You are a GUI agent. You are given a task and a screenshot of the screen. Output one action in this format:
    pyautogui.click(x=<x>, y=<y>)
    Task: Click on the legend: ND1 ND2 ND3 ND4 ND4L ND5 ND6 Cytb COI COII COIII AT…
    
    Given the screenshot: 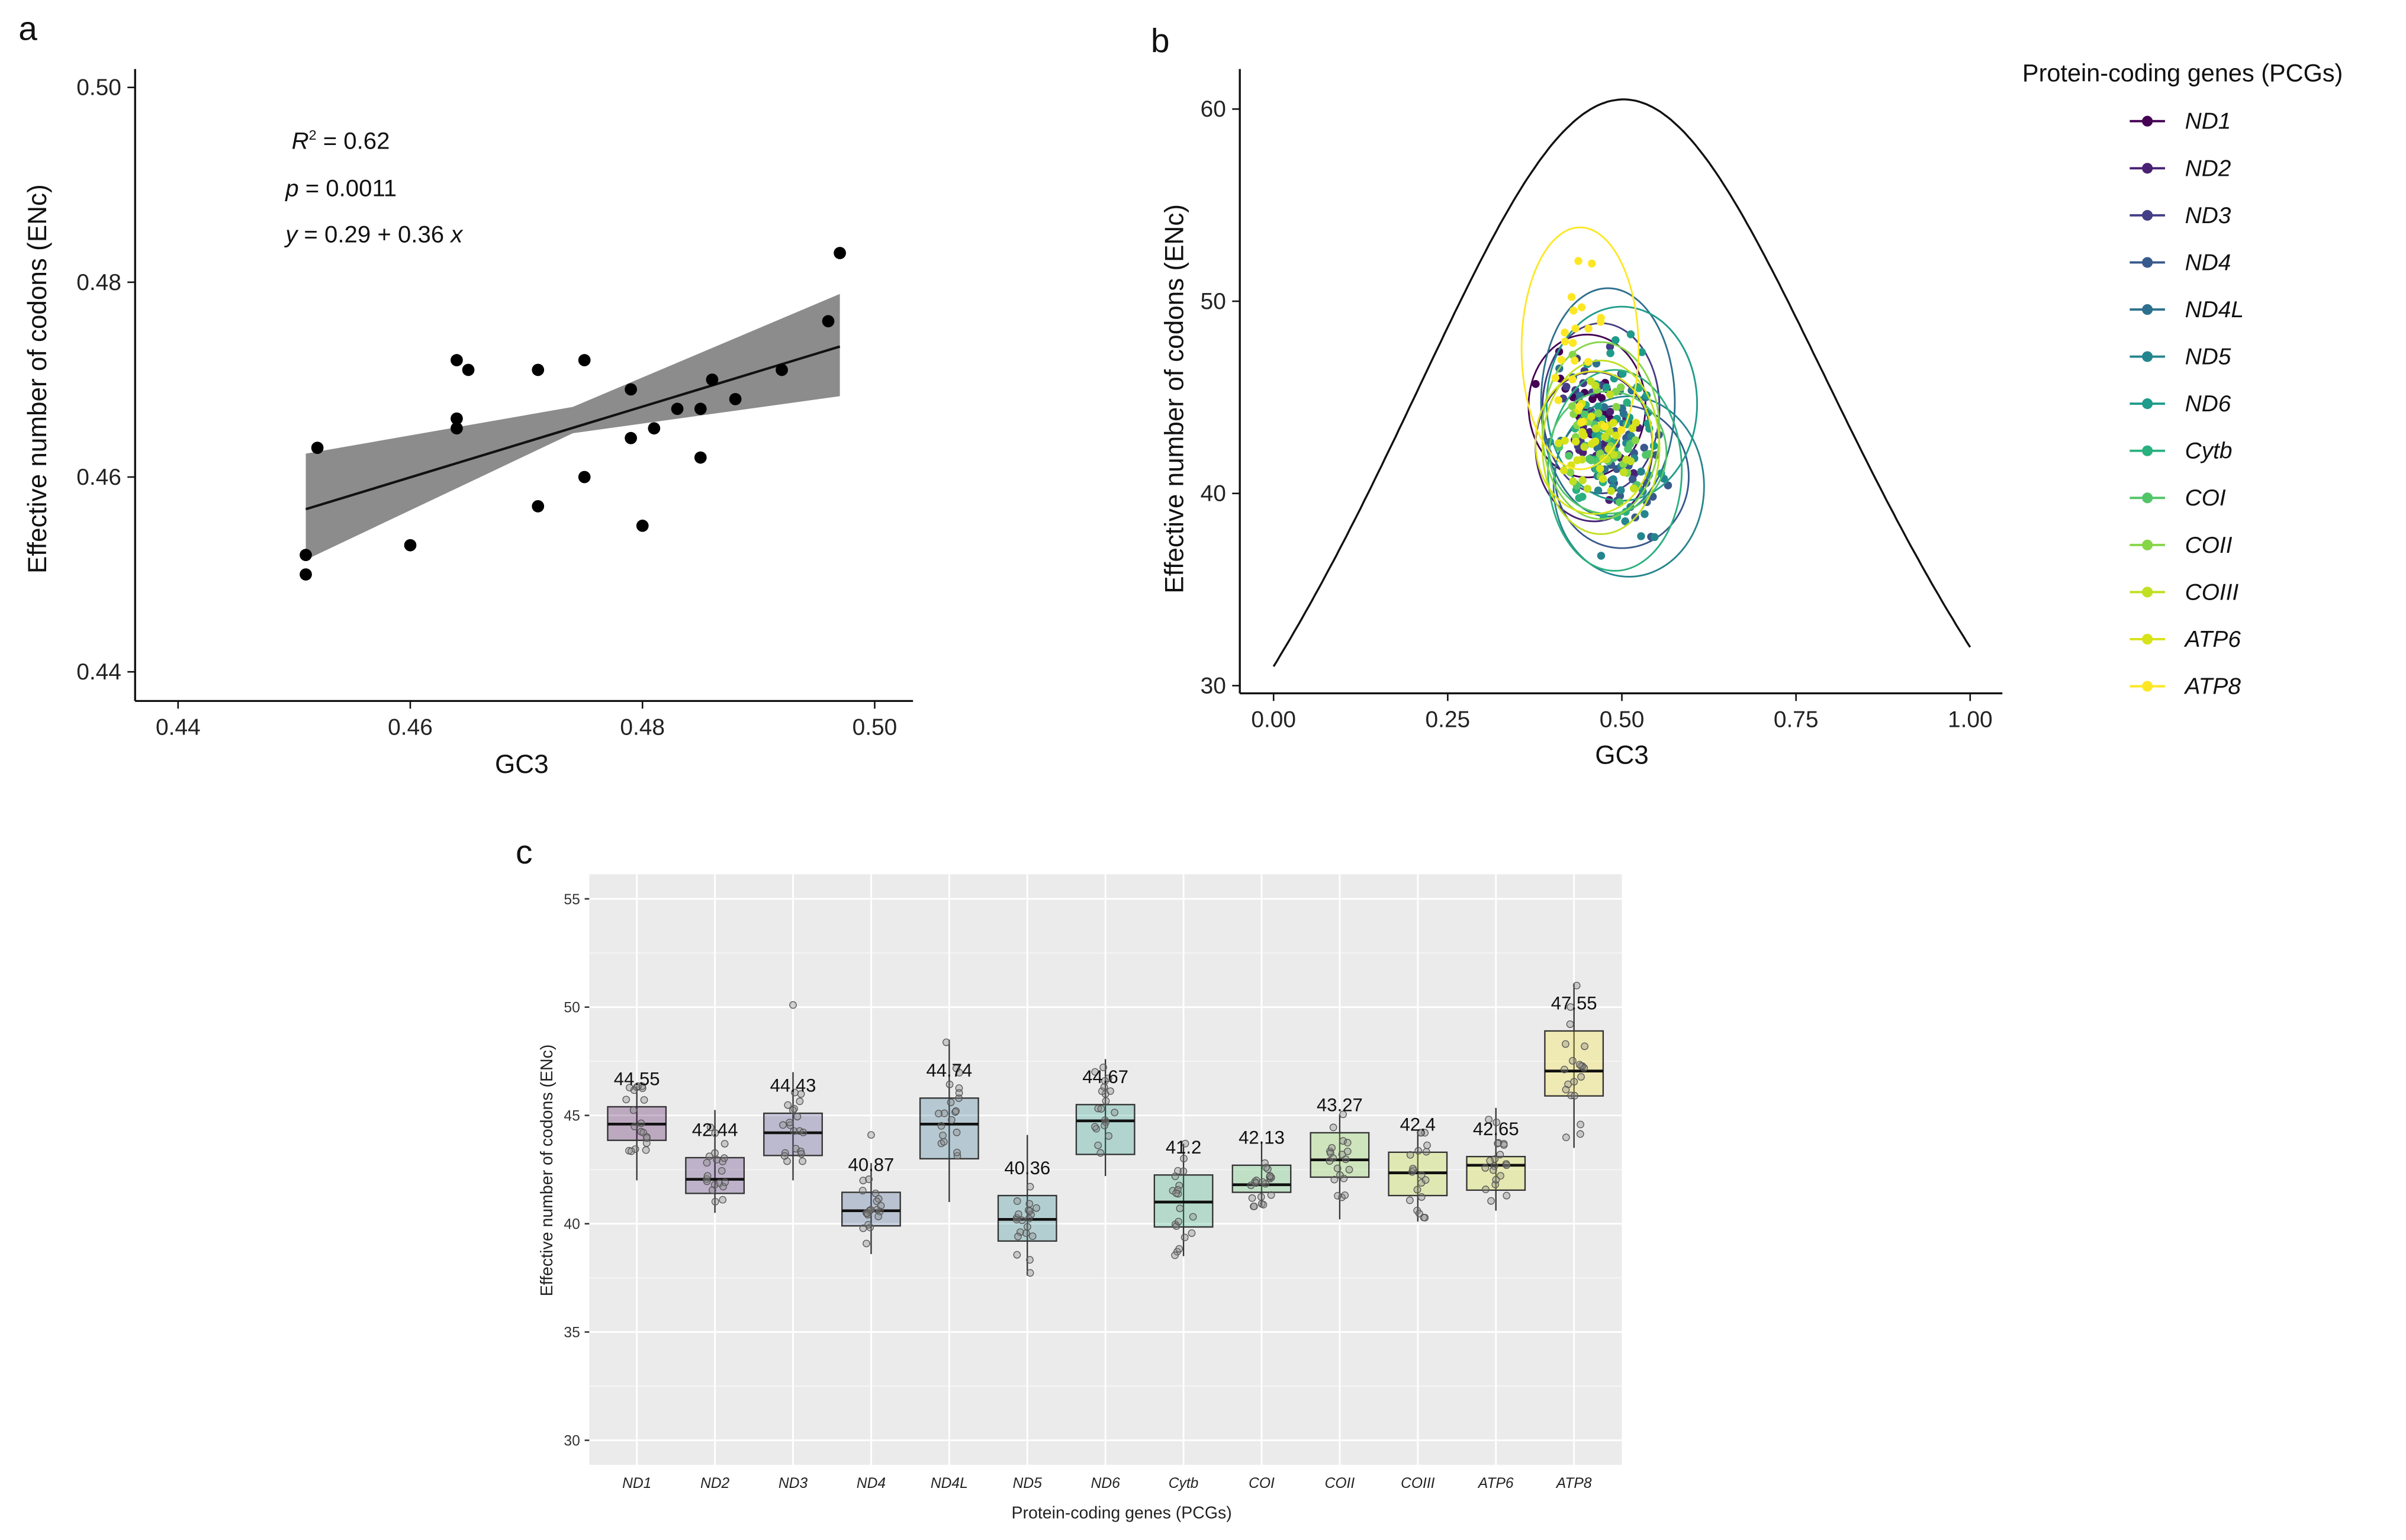 What is the action you would take?
    pyautogui.click(x=2187, y=404)
    